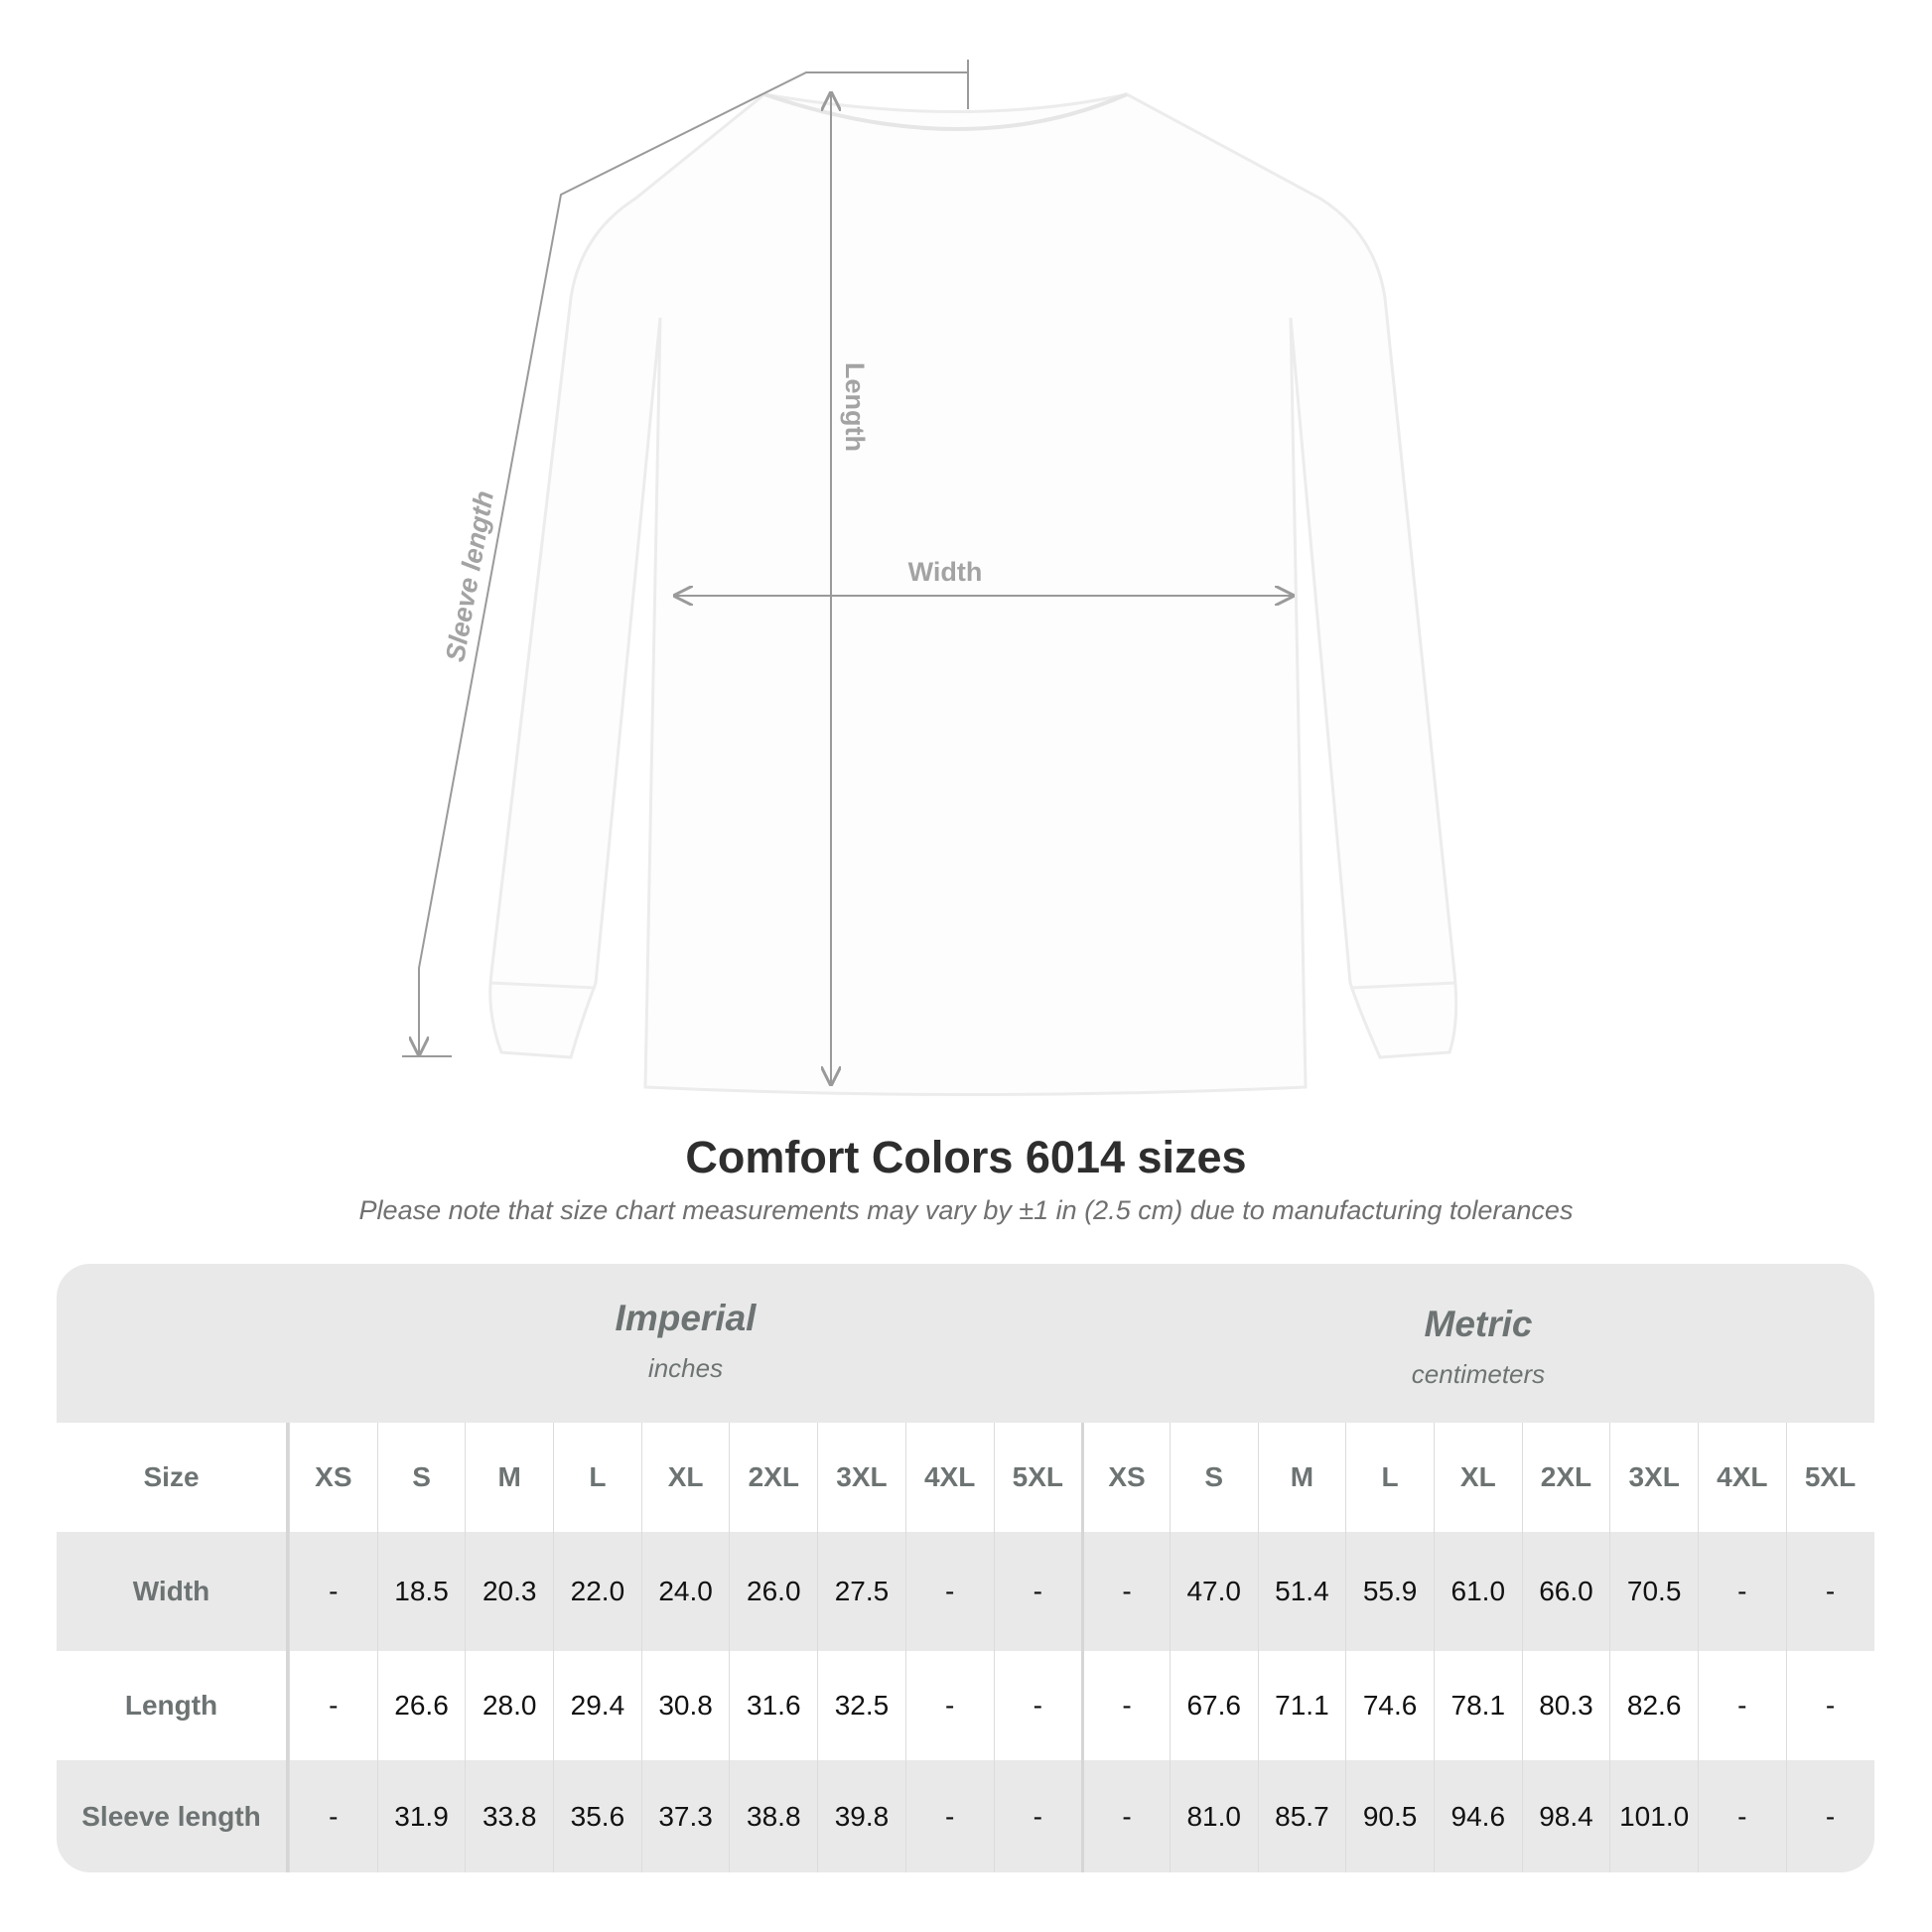  Describe the element at coordinates (1478, 1706) in the screenshot. I see `metric-value-cell: 78.1` at that location.